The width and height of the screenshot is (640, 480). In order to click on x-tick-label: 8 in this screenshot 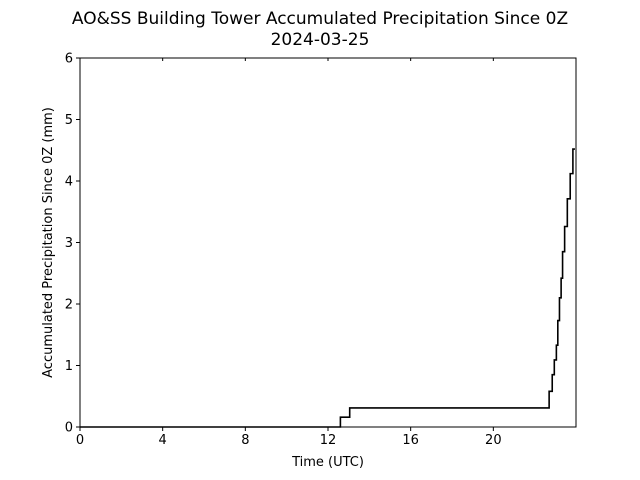, I will do `click(245, 440)`.